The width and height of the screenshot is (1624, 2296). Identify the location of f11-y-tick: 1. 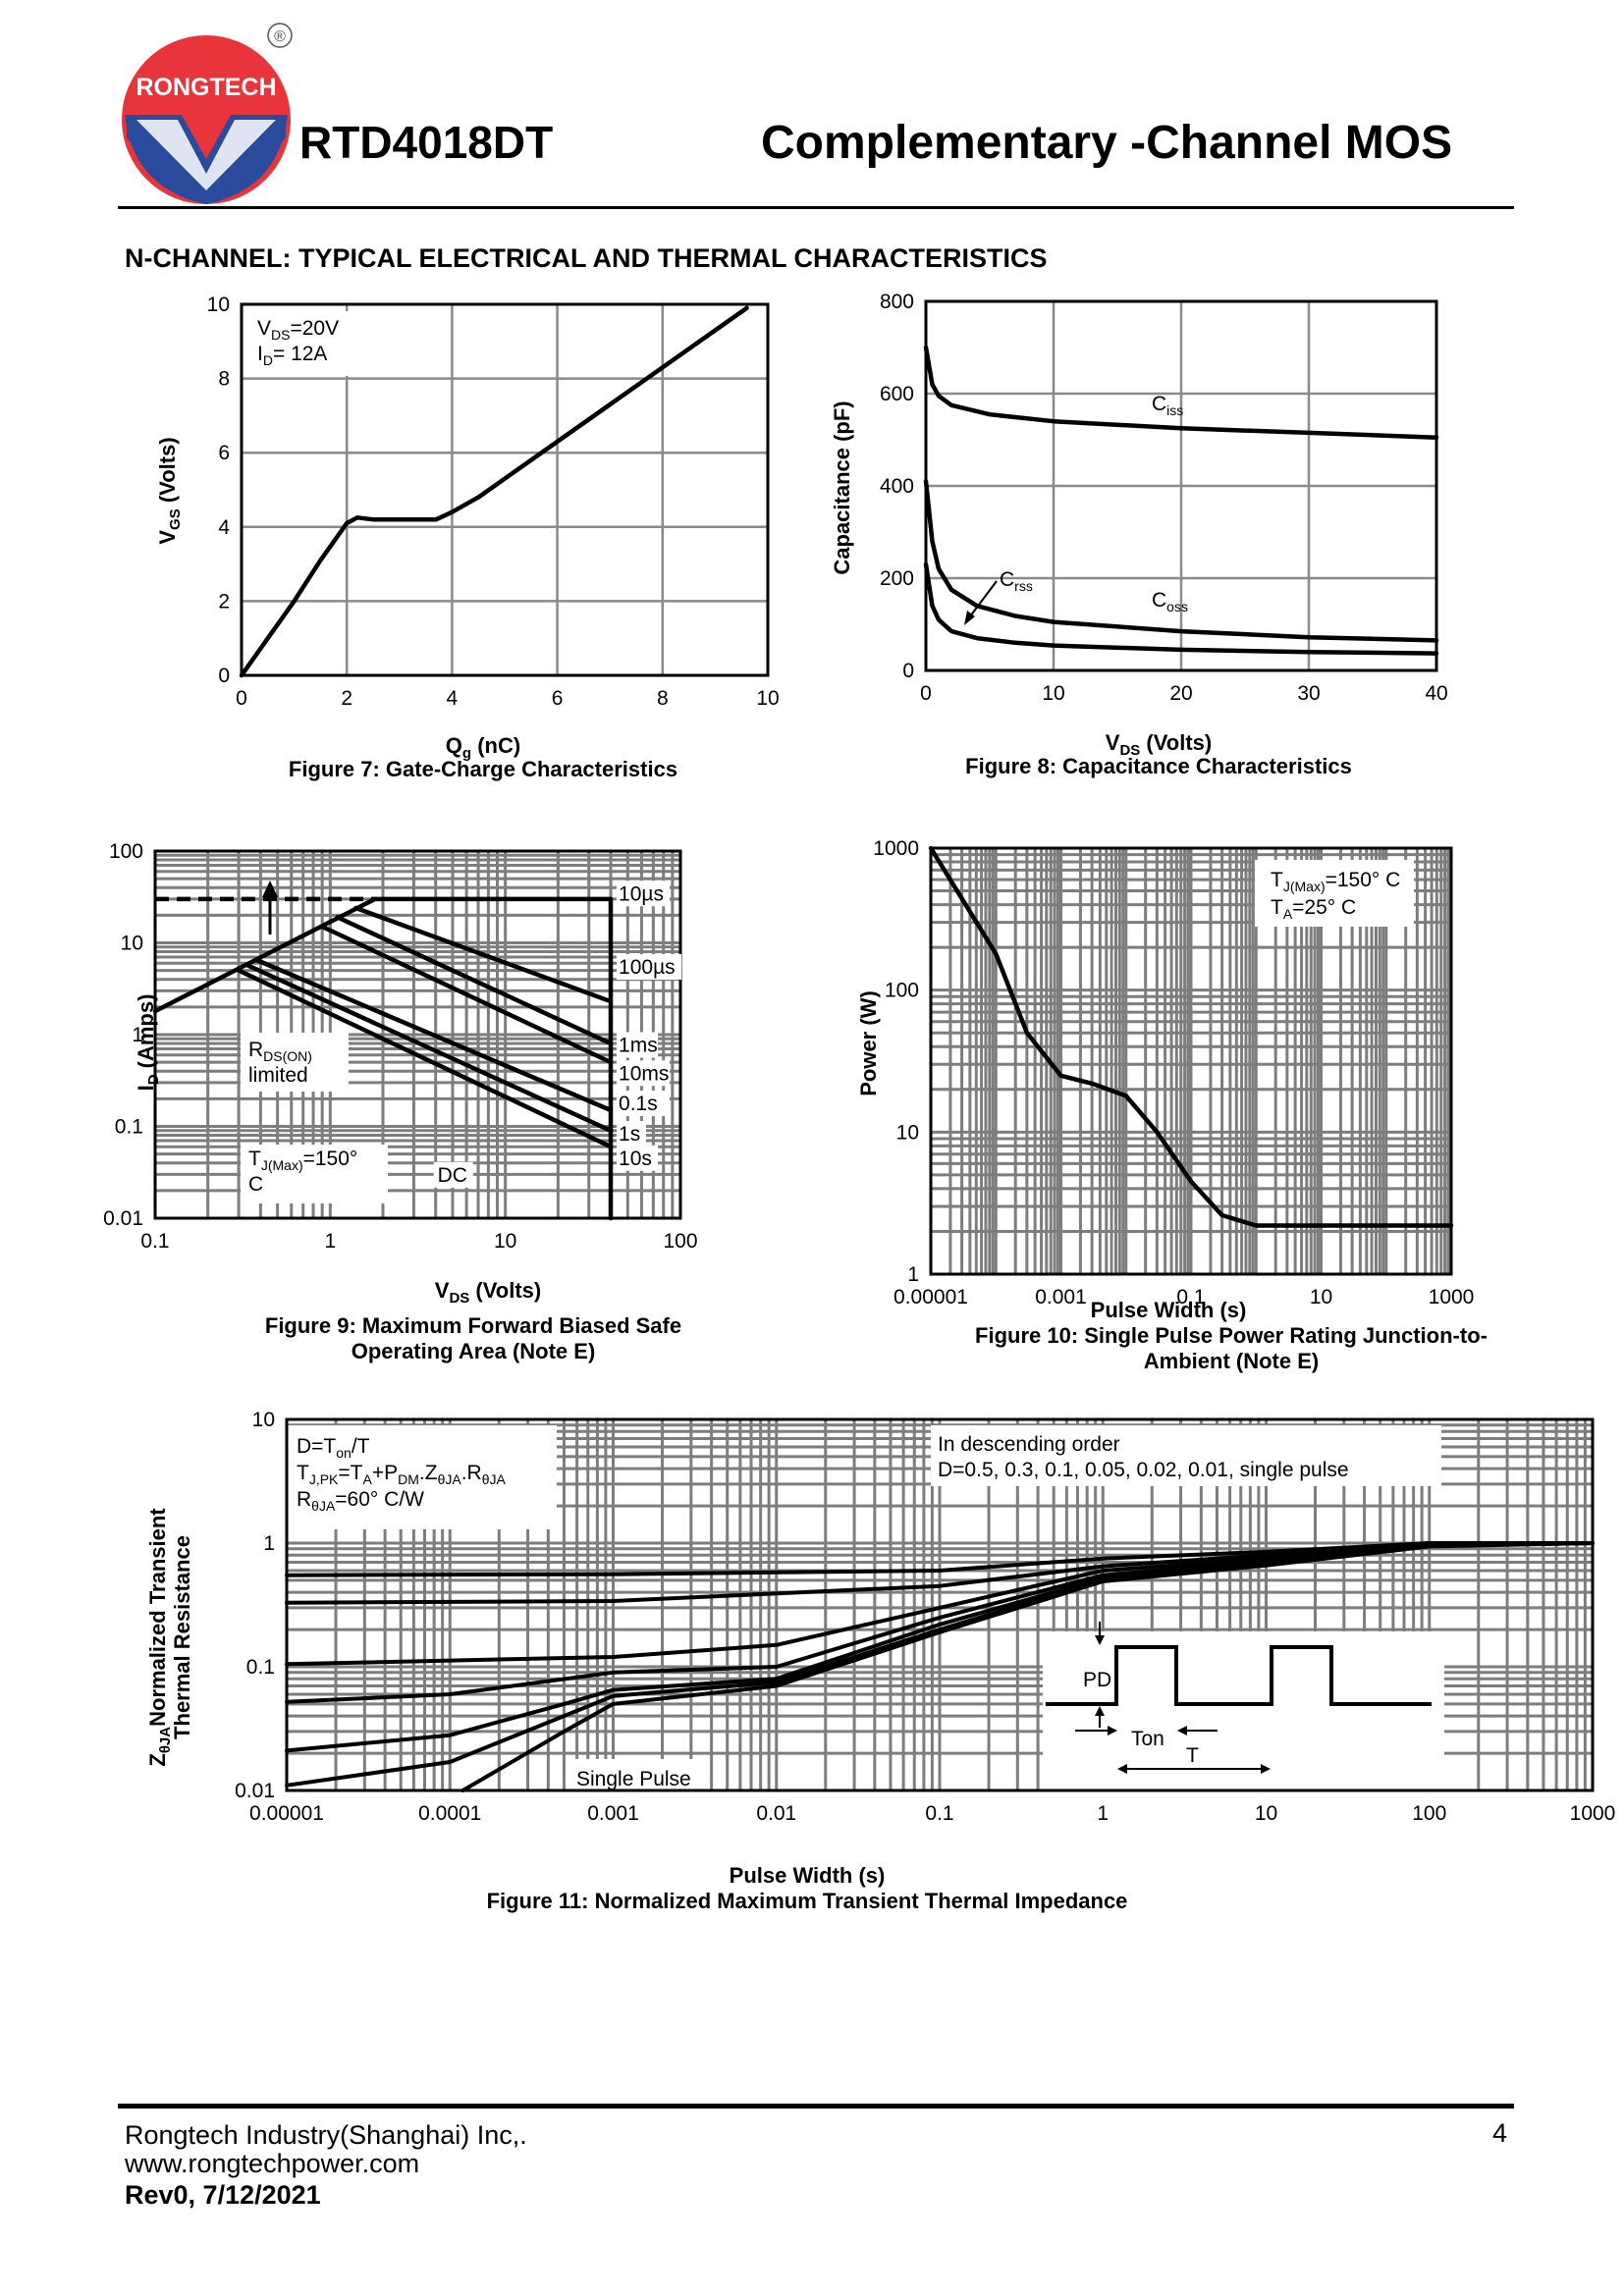
(269, 1544).